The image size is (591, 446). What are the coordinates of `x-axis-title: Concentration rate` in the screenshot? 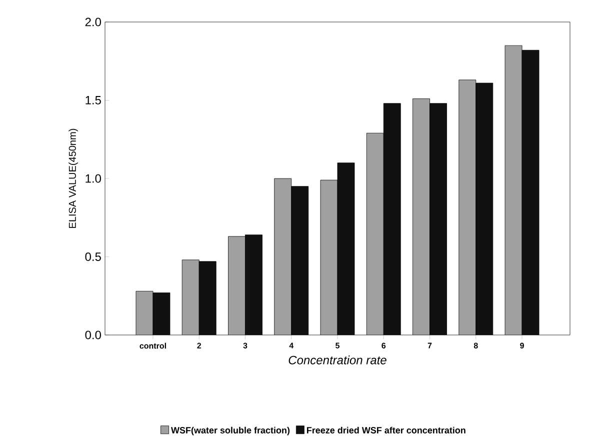 It's located at (337, 360).